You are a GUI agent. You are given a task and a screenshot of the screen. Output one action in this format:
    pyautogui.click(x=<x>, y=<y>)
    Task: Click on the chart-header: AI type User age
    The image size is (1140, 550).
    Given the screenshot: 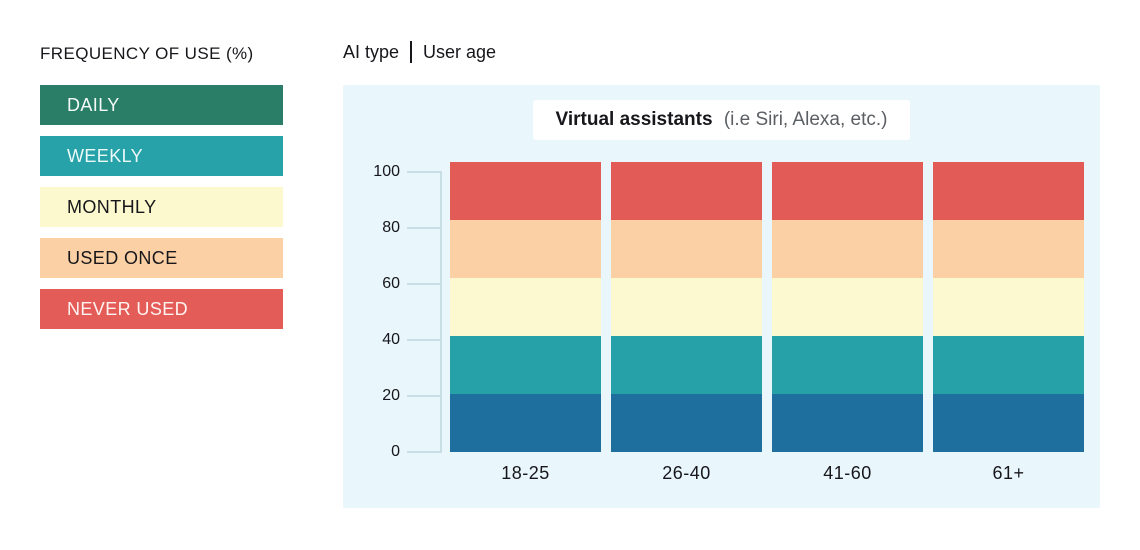 What is the action you would take?
    pyautogui.click(x=419, y=52)
    